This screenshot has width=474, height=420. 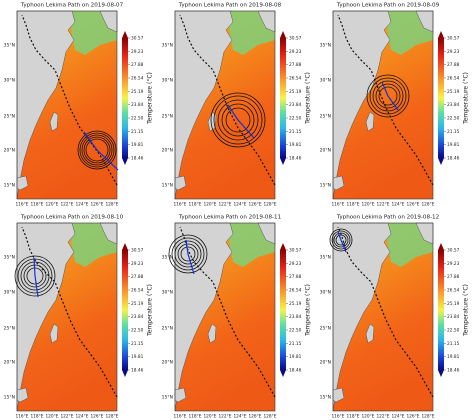 What do you see at coordinates (72, 6) in the screenshot?
I see `panel-title: Typhoon Lekima Path on 2019-08-07` at bounding box center [72, 6].